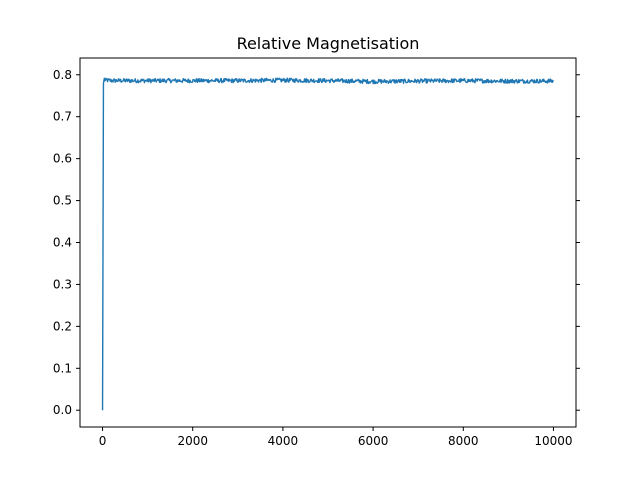 Image resolution: width=640 pixels, height=480 pixels. I want to click on y-tick-label: 0.6, so click(62, 159).